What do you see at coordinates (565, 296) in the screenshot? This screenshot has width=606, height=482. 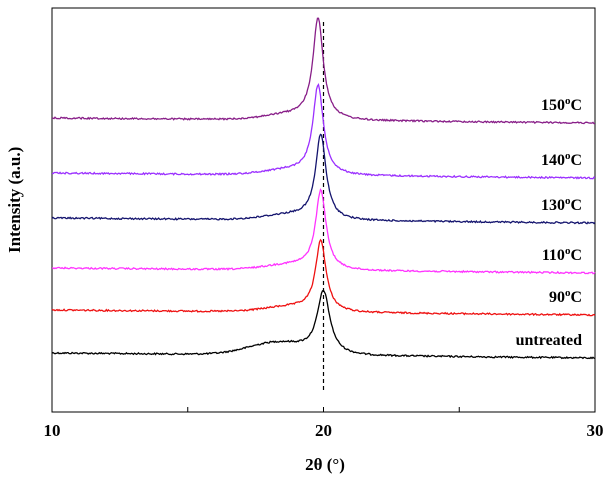 I see `series-label: 90oC` at bounding box center [565, 296].